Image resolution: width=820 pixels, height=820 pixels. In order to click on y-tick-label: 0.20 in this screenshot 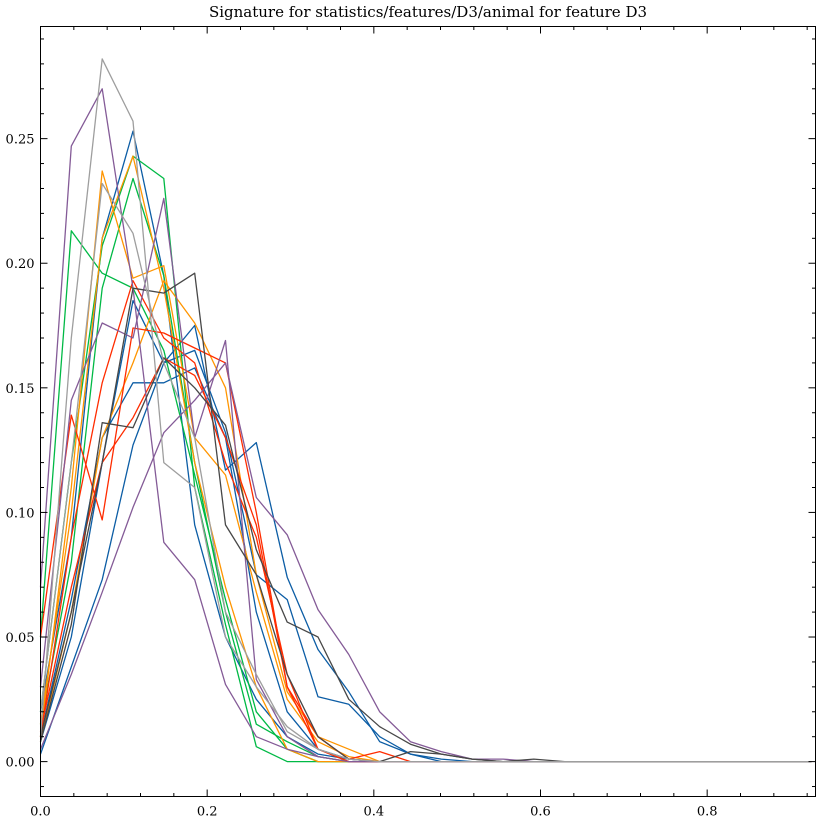, I will do `click(20, 264)`.